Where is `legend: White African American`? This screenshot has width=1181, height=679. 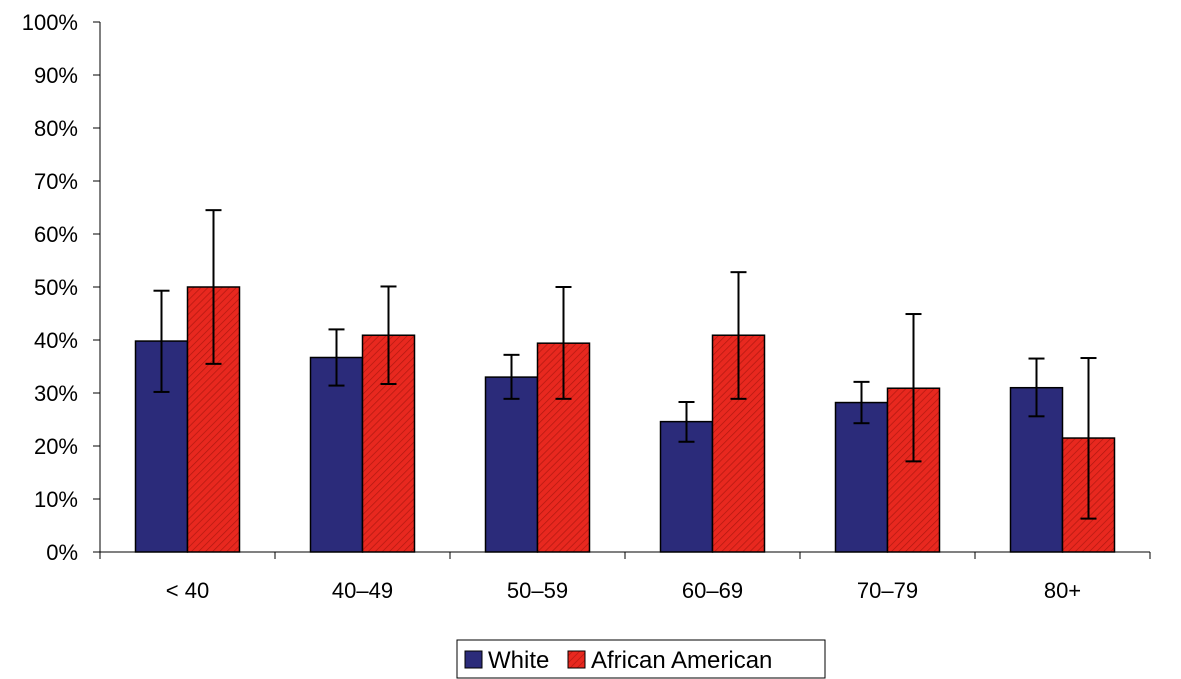
legend: White African American is located at coordinates (641, 659).